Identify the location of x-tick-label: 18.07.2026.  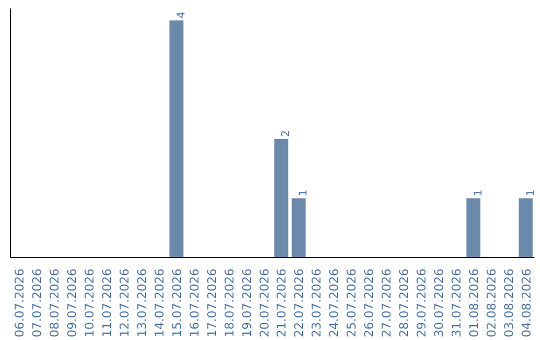
(229, 303).